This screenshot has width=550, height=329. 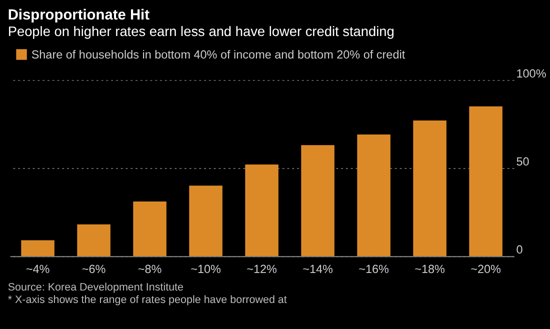 I want to click on chart-subtitle: People on higher rates earn less and have lower credit standing, so click(x=201, y=31).